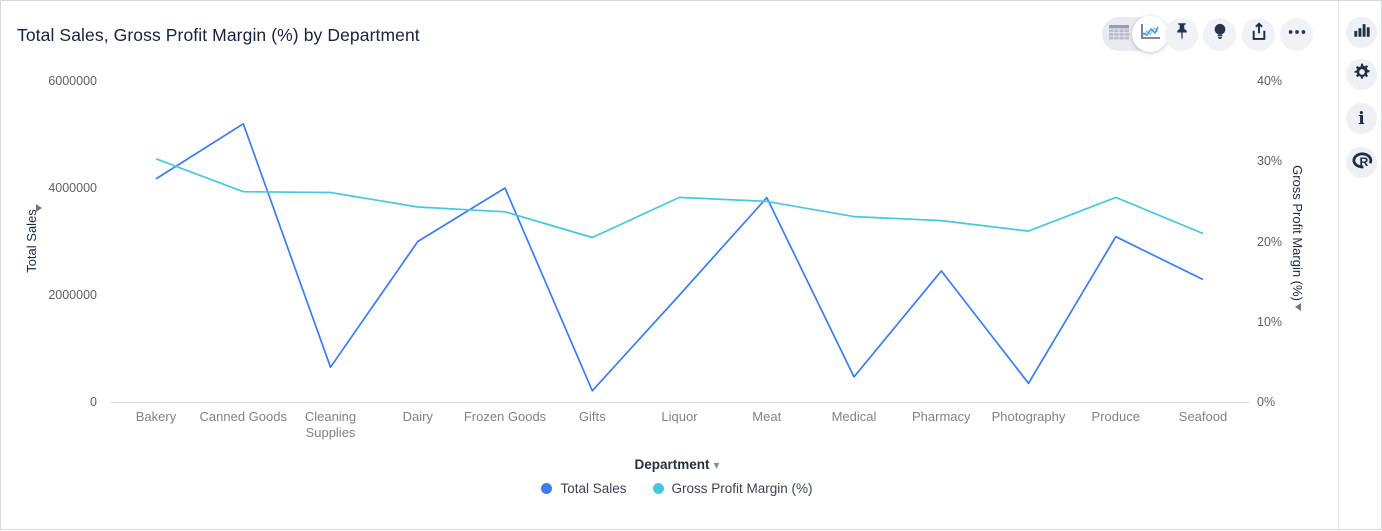 The width and height of the screenshot is (1382, 531). Describe the element at coordinates (1115, 416) in the screenshot. I see `x-category-label: Produce` at that location.